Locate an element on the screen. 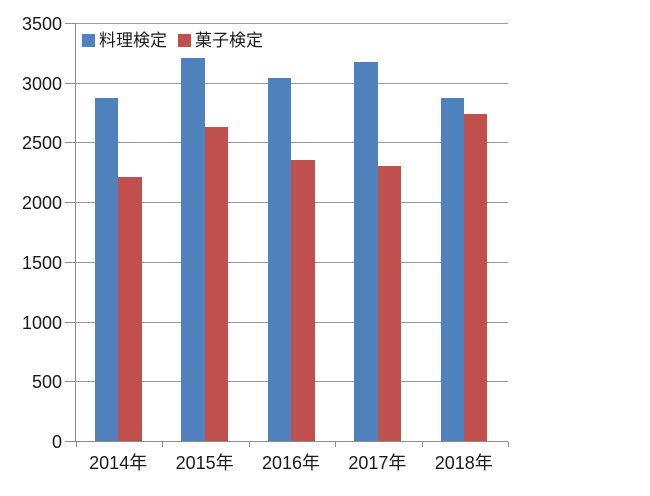  legend-item: 菓子検定 is located at coordinates (220, 40).